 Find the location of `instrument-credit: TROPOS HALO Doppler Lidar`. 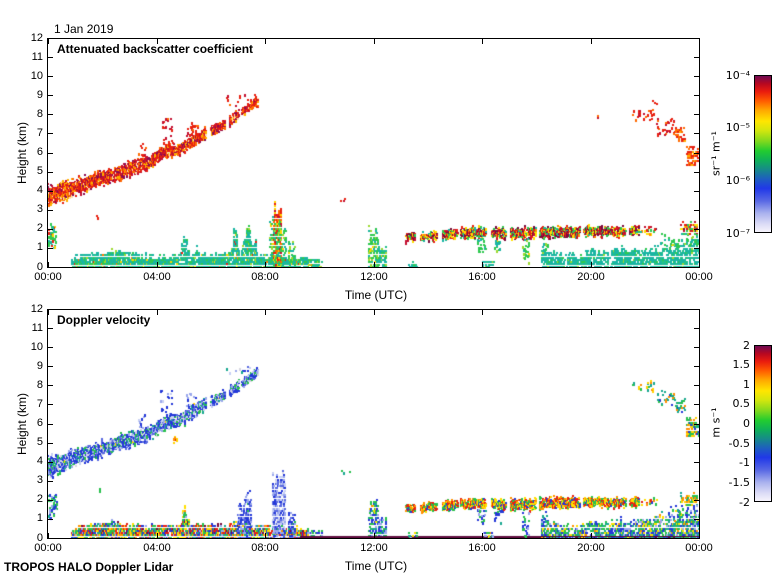

instrument-credit: TROPOS HALO Doppler Lidar is located at coordinates (89, 567).